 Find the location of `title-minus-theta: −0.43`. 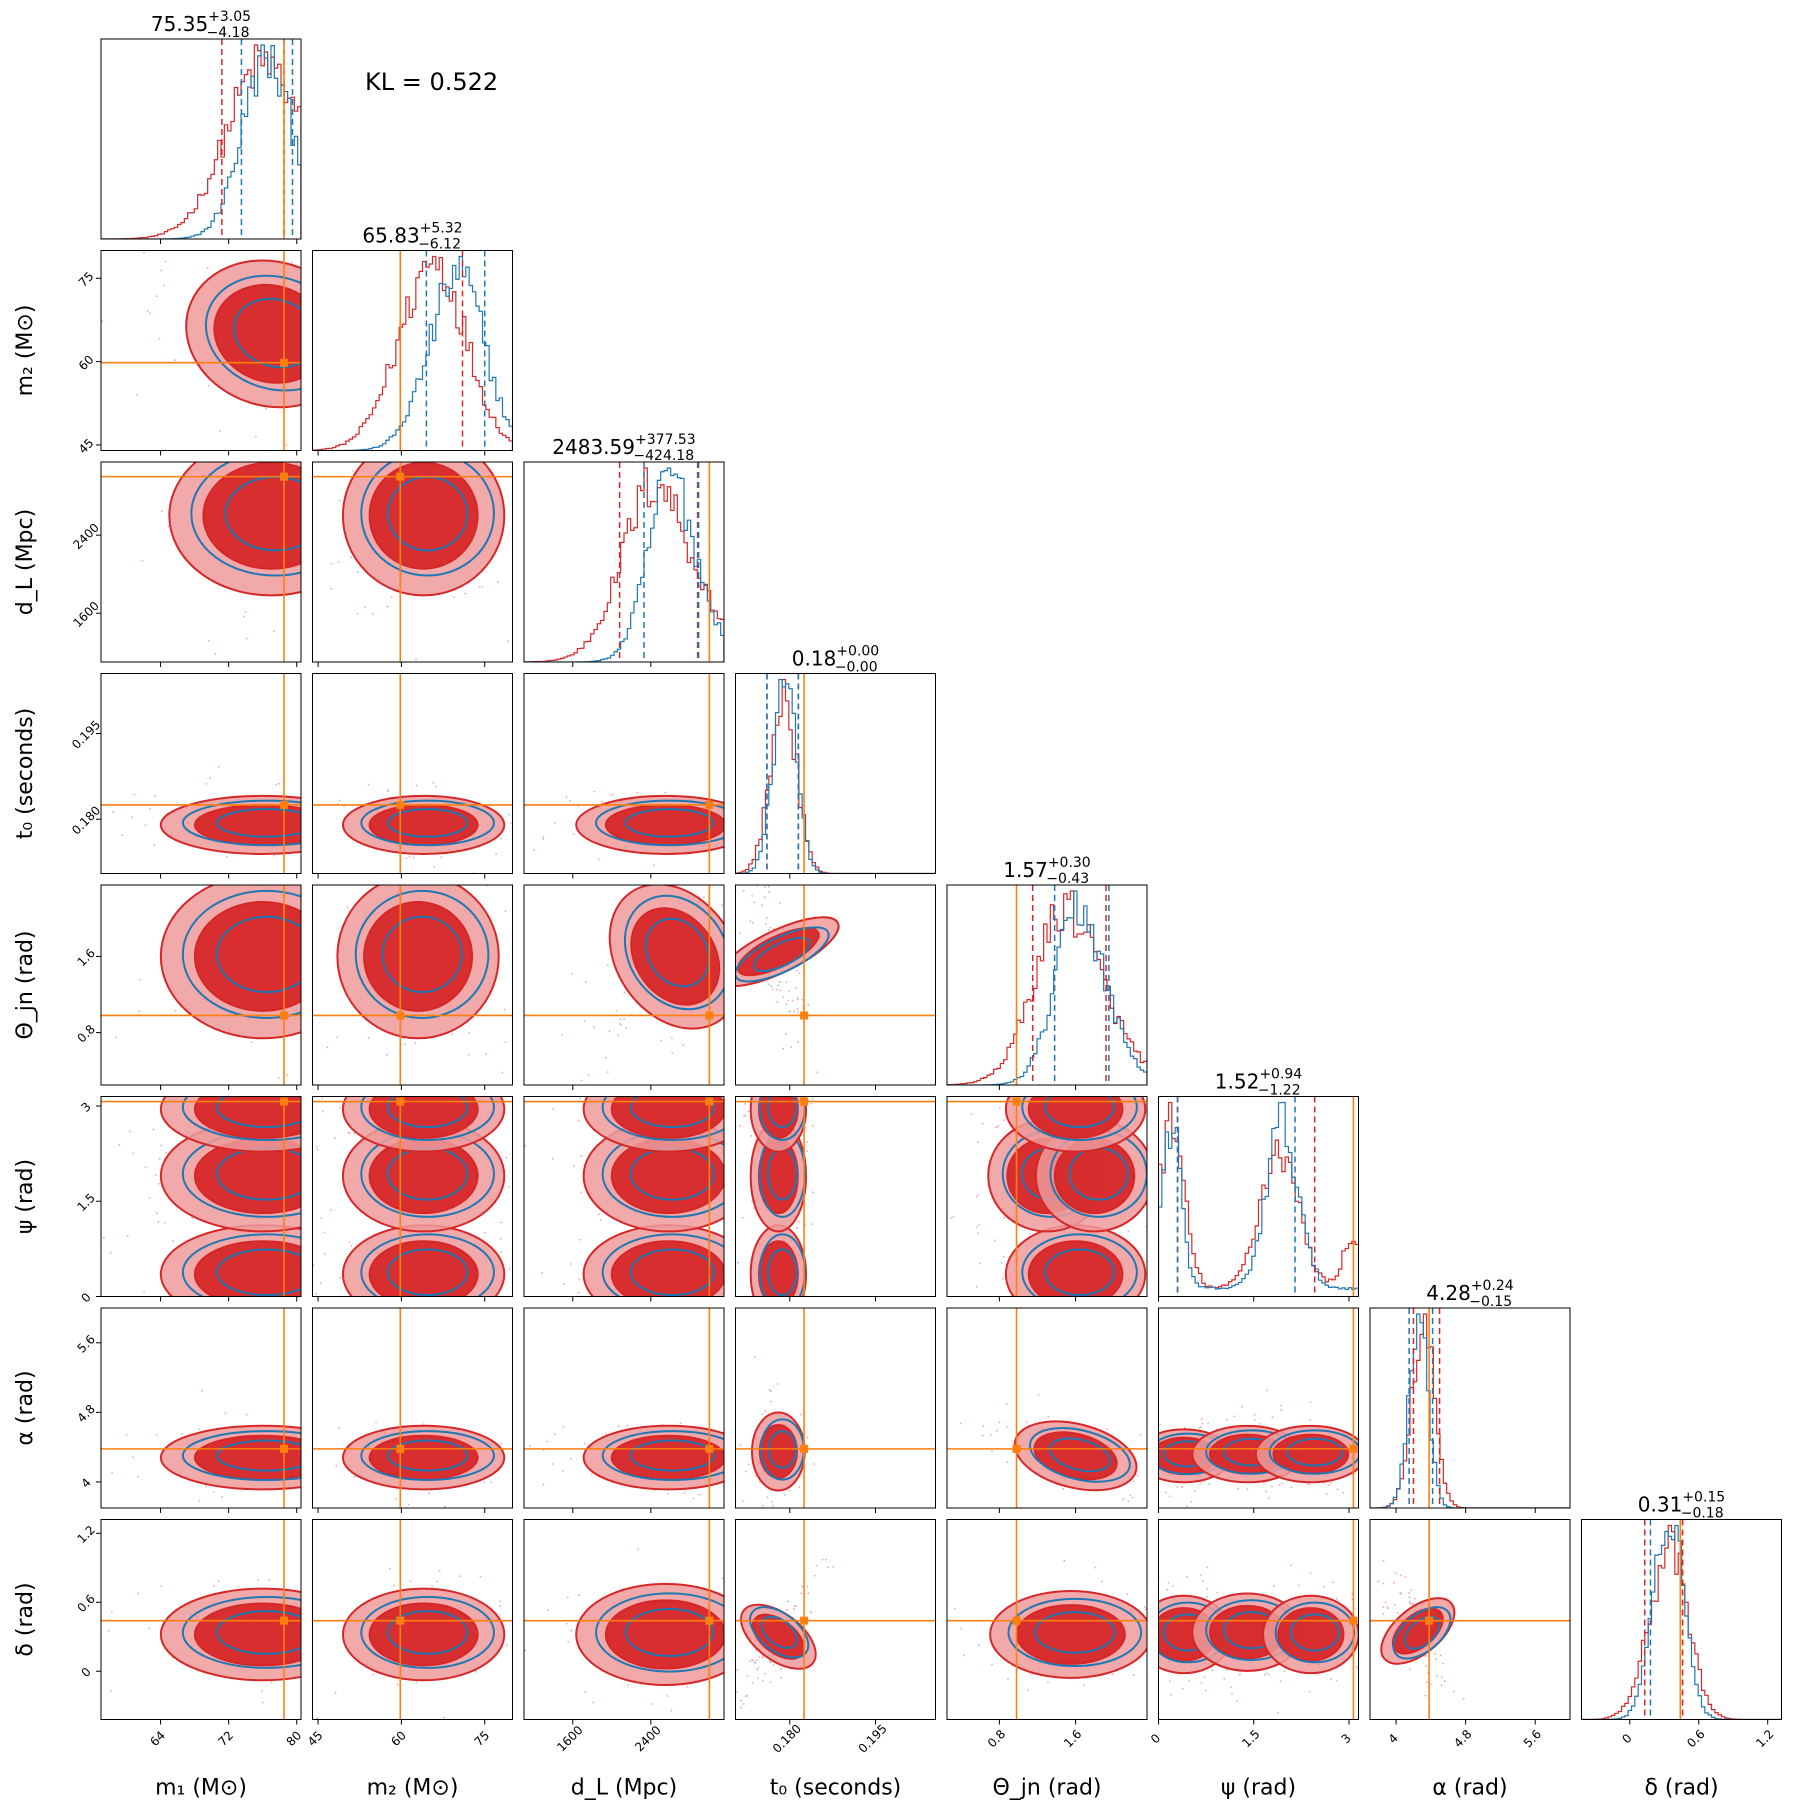

title-minus-theta: −0.43 is located at coordinates (1067, 879).